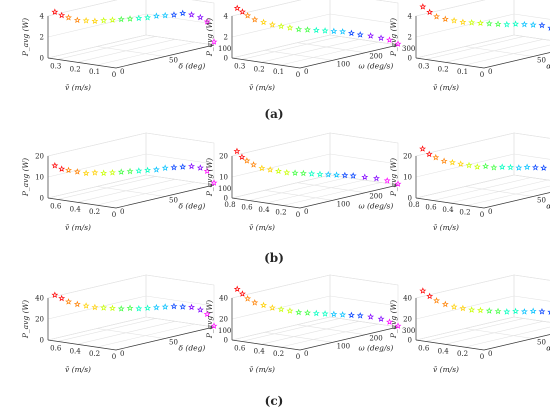  I want to click on y-tick-label: 0, so click(490, 72).